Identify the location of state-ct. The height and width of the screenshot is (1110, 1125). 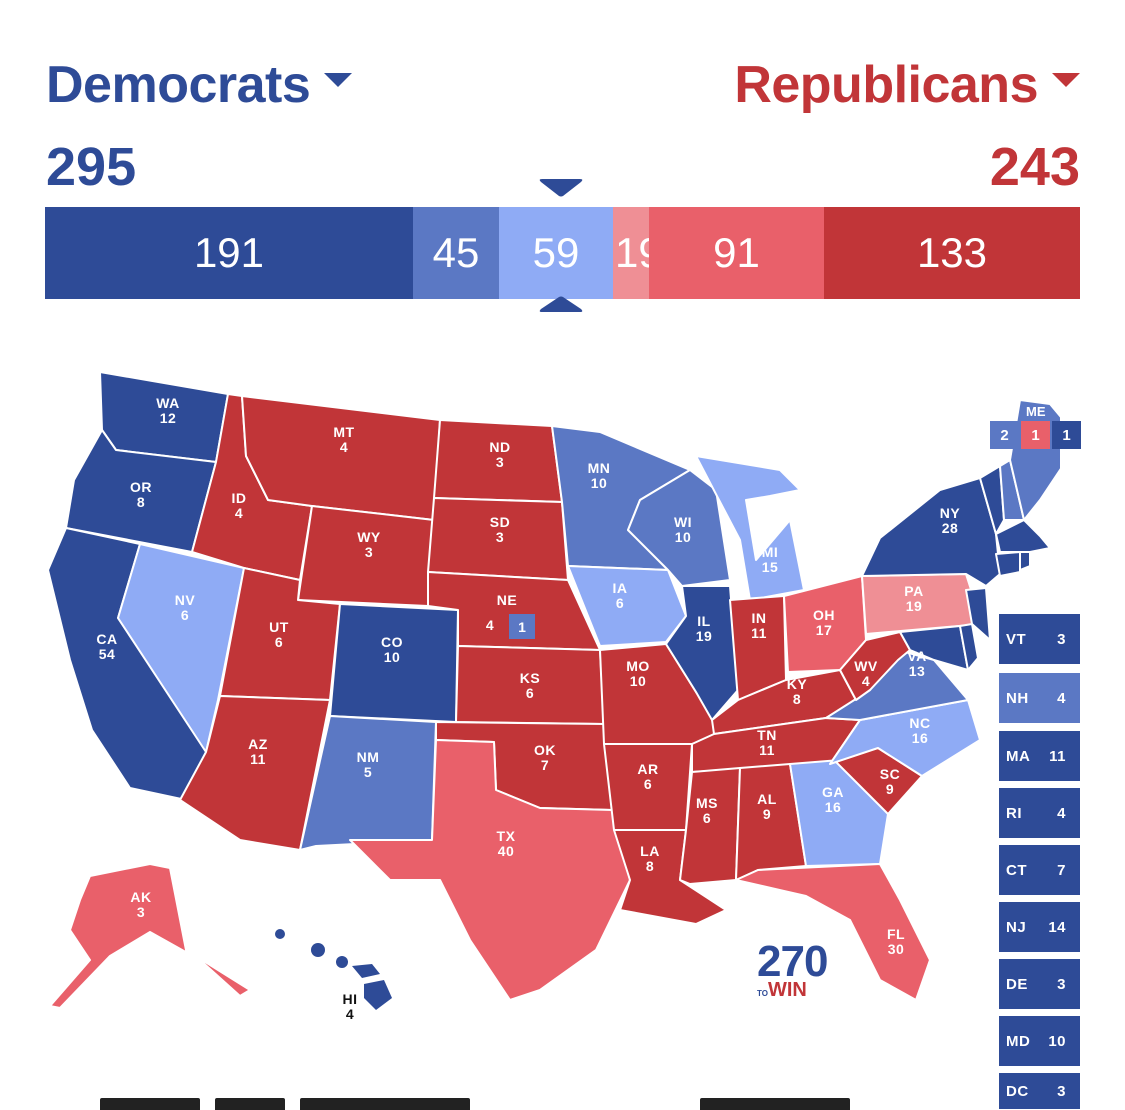
(1008, 564).